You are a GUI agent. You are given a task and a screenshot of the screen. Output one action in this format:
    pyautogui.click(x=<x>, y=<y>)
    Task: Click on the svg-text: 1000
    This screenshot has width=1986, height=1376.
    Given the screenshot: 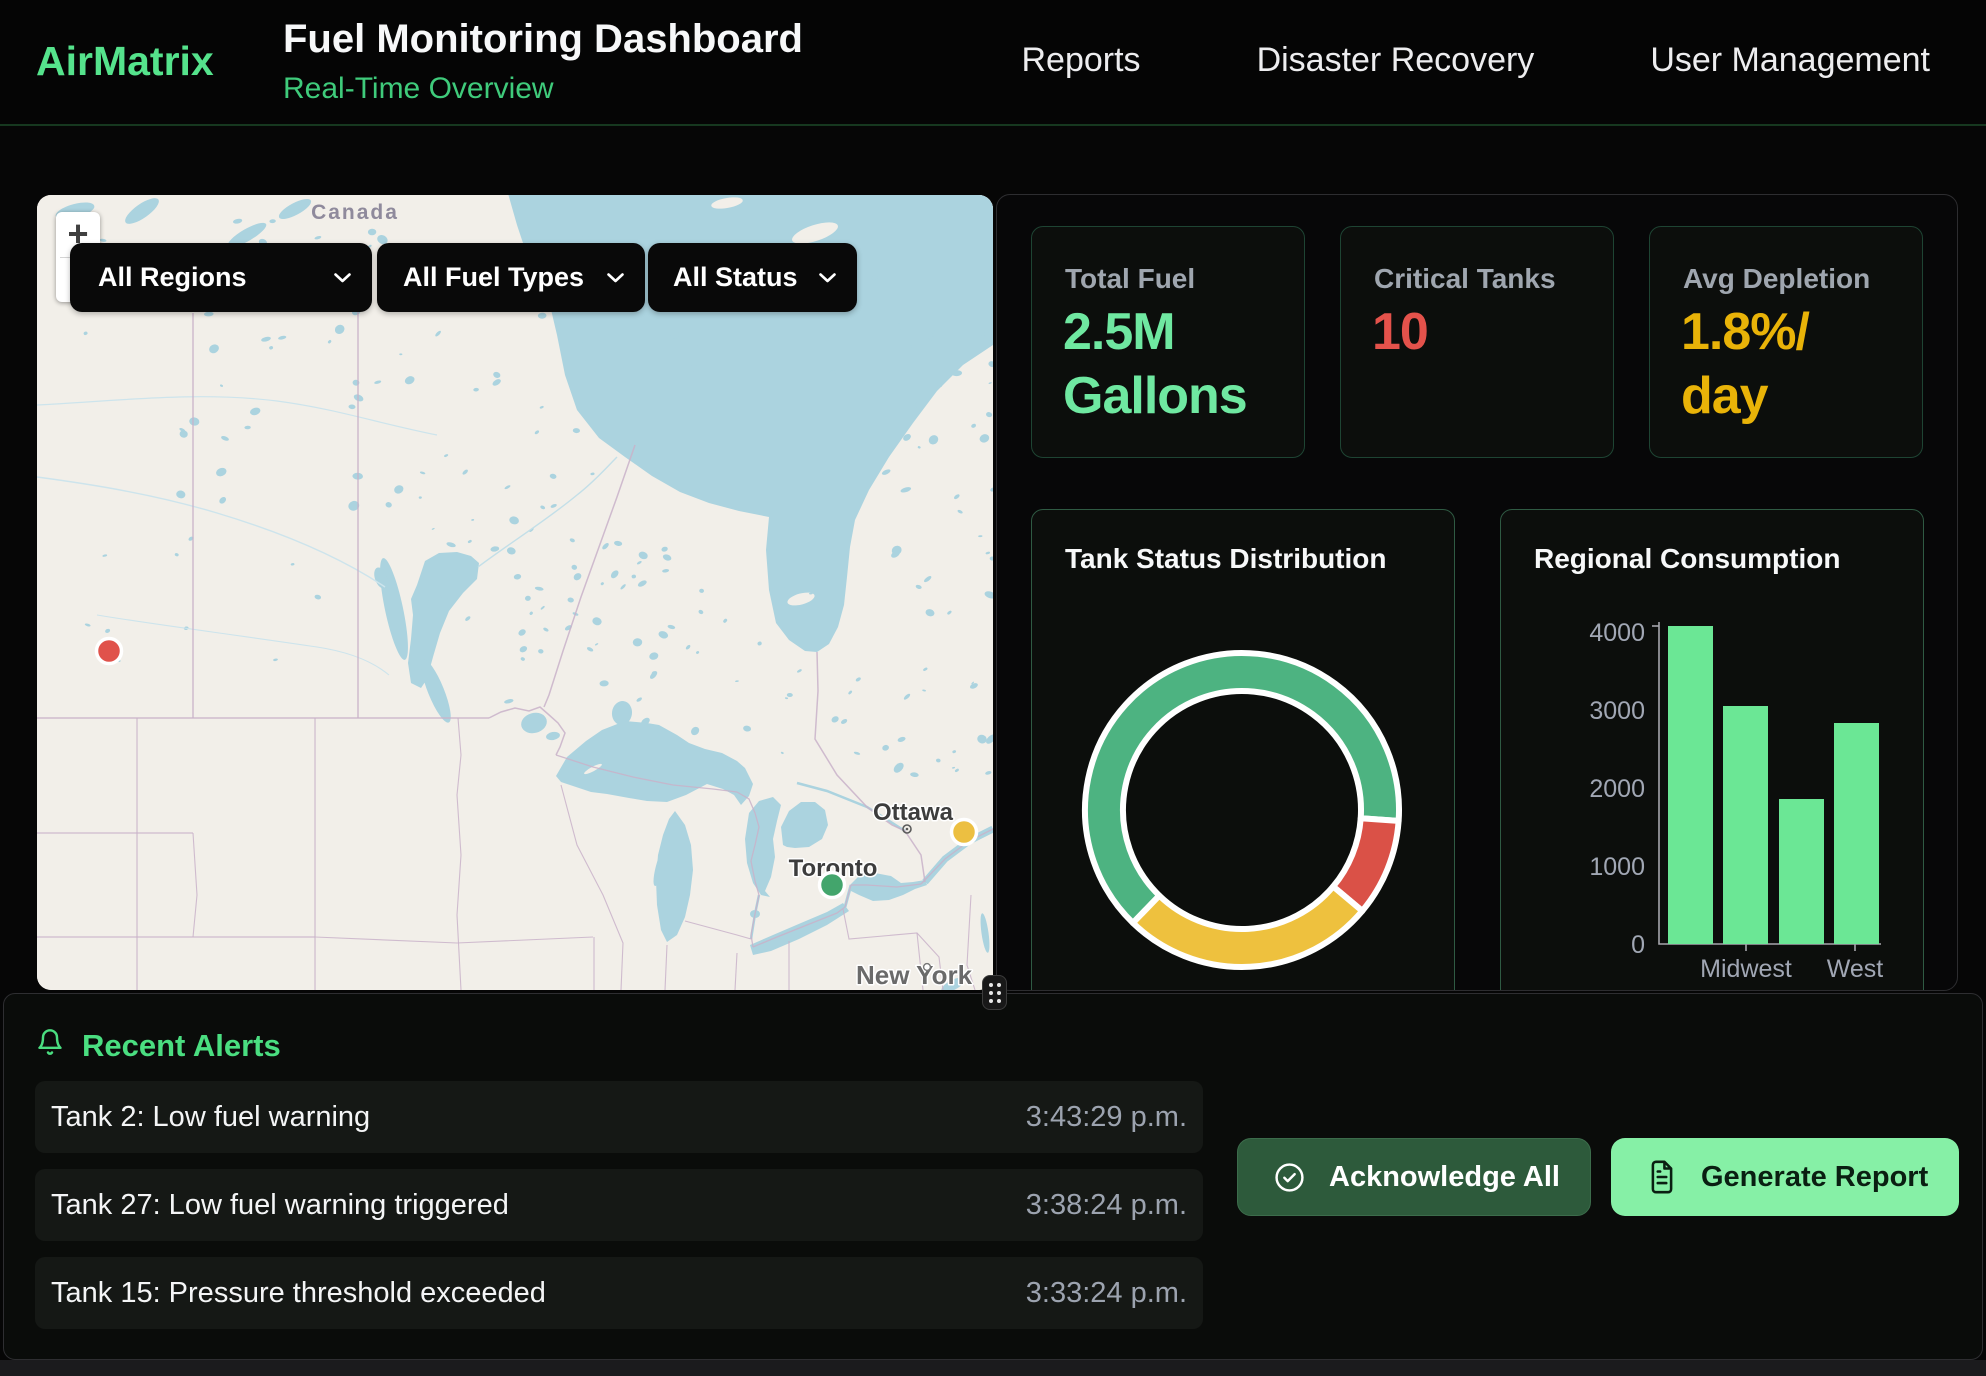 What is the action you would take?
    pyautogui.click(x=1617, y=867)
    